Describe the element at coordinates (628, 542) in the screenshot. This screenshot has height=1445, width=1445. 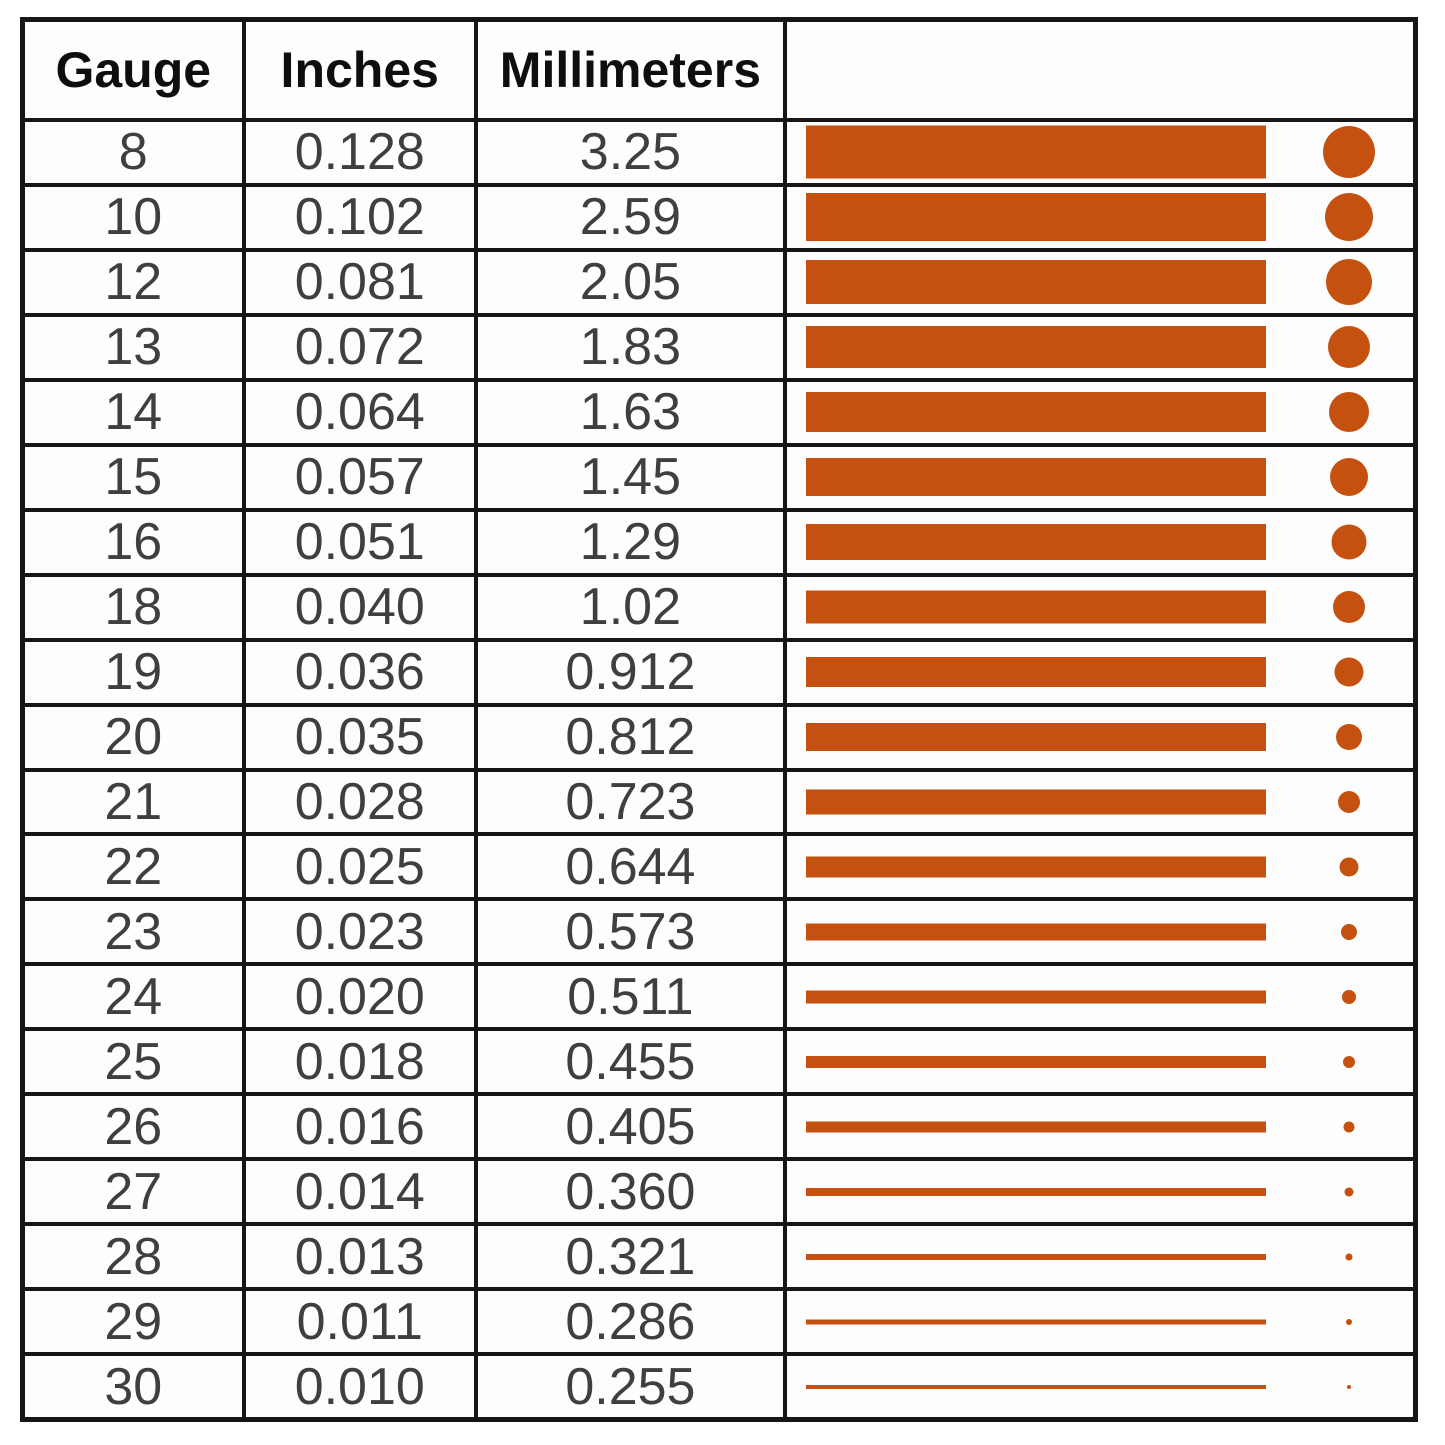
I see `millimeters-cell: 1.29` at that location.